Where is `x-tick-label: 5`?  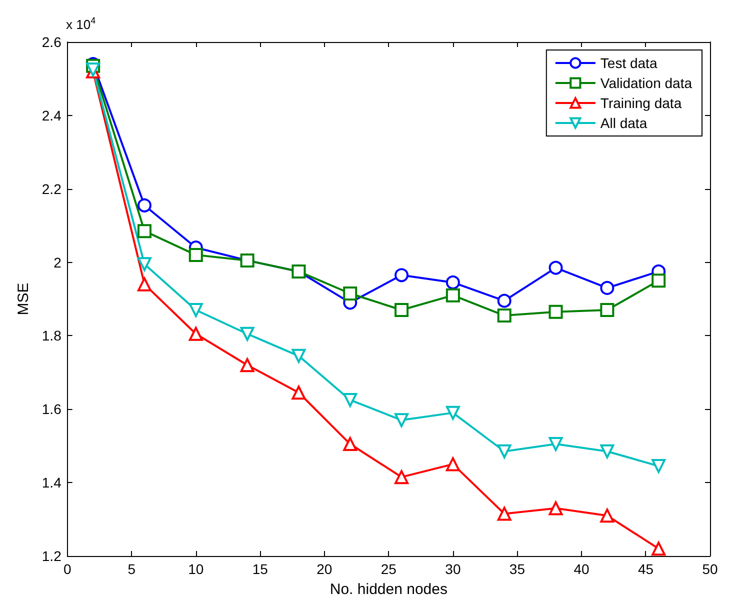
x-tick-label: 5 is located at coordinates (132, 569).